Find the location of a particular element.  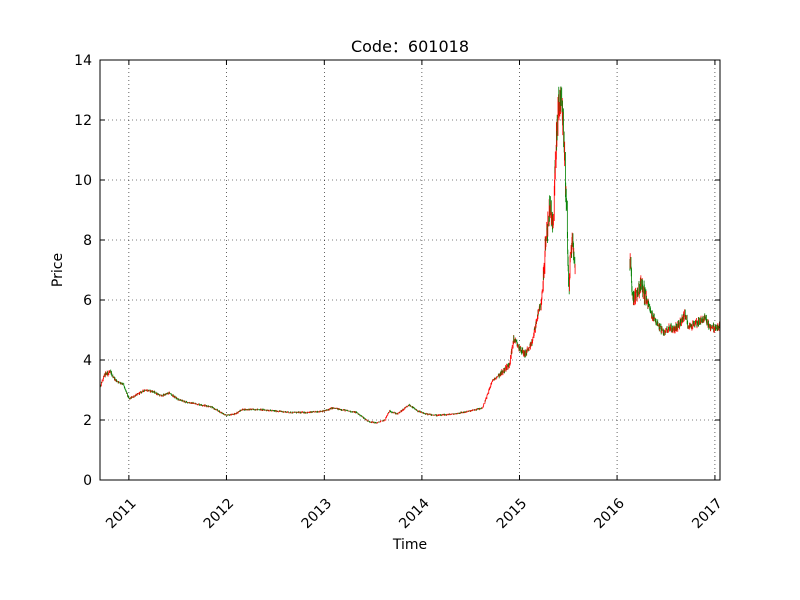

y-tick-label: 0 is located at coordinates (87, 481).